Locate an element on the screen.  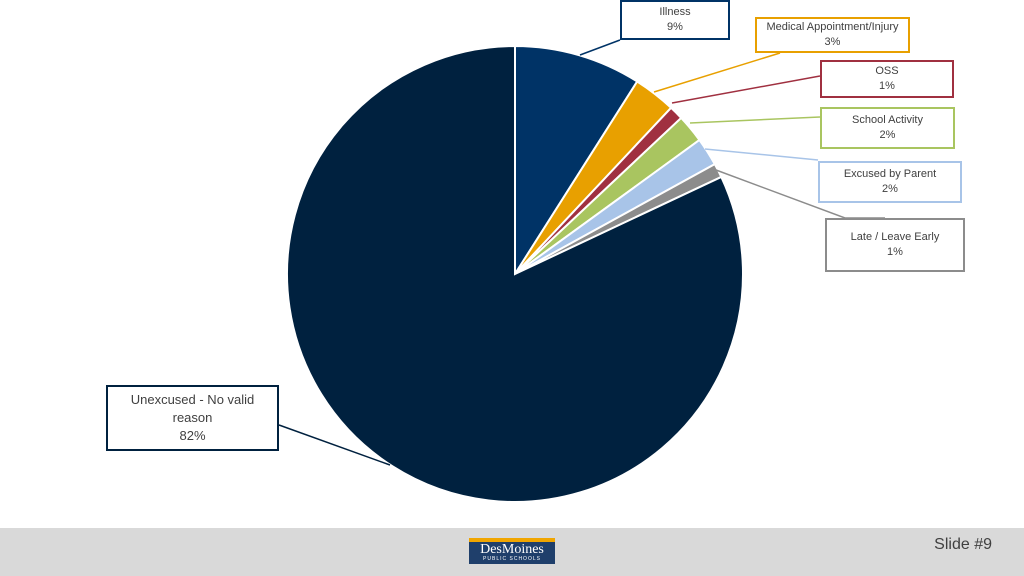
data-label-value: 82% is located at coordinates (192, 435).